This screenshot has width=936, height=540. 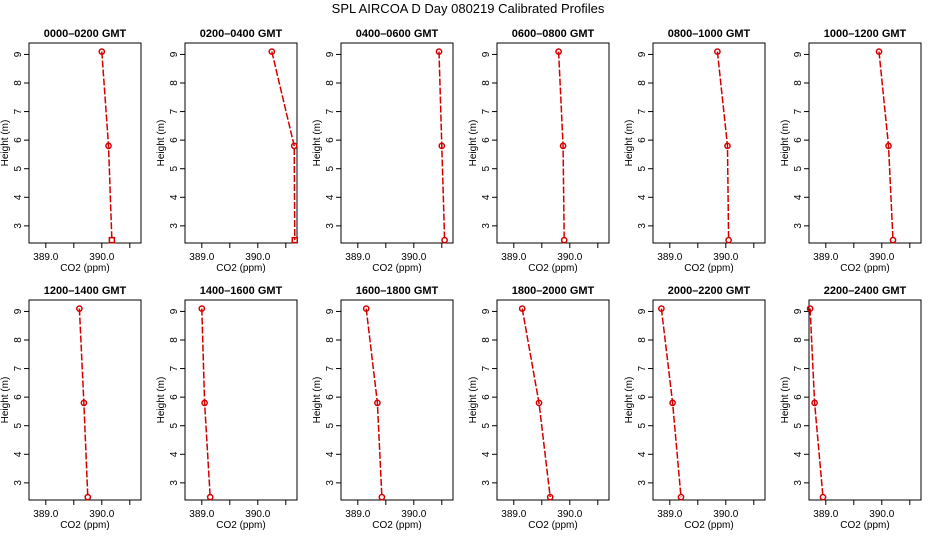 I want to click on panel-title: 0000–0200 GMT, so click(x=85, y=34).